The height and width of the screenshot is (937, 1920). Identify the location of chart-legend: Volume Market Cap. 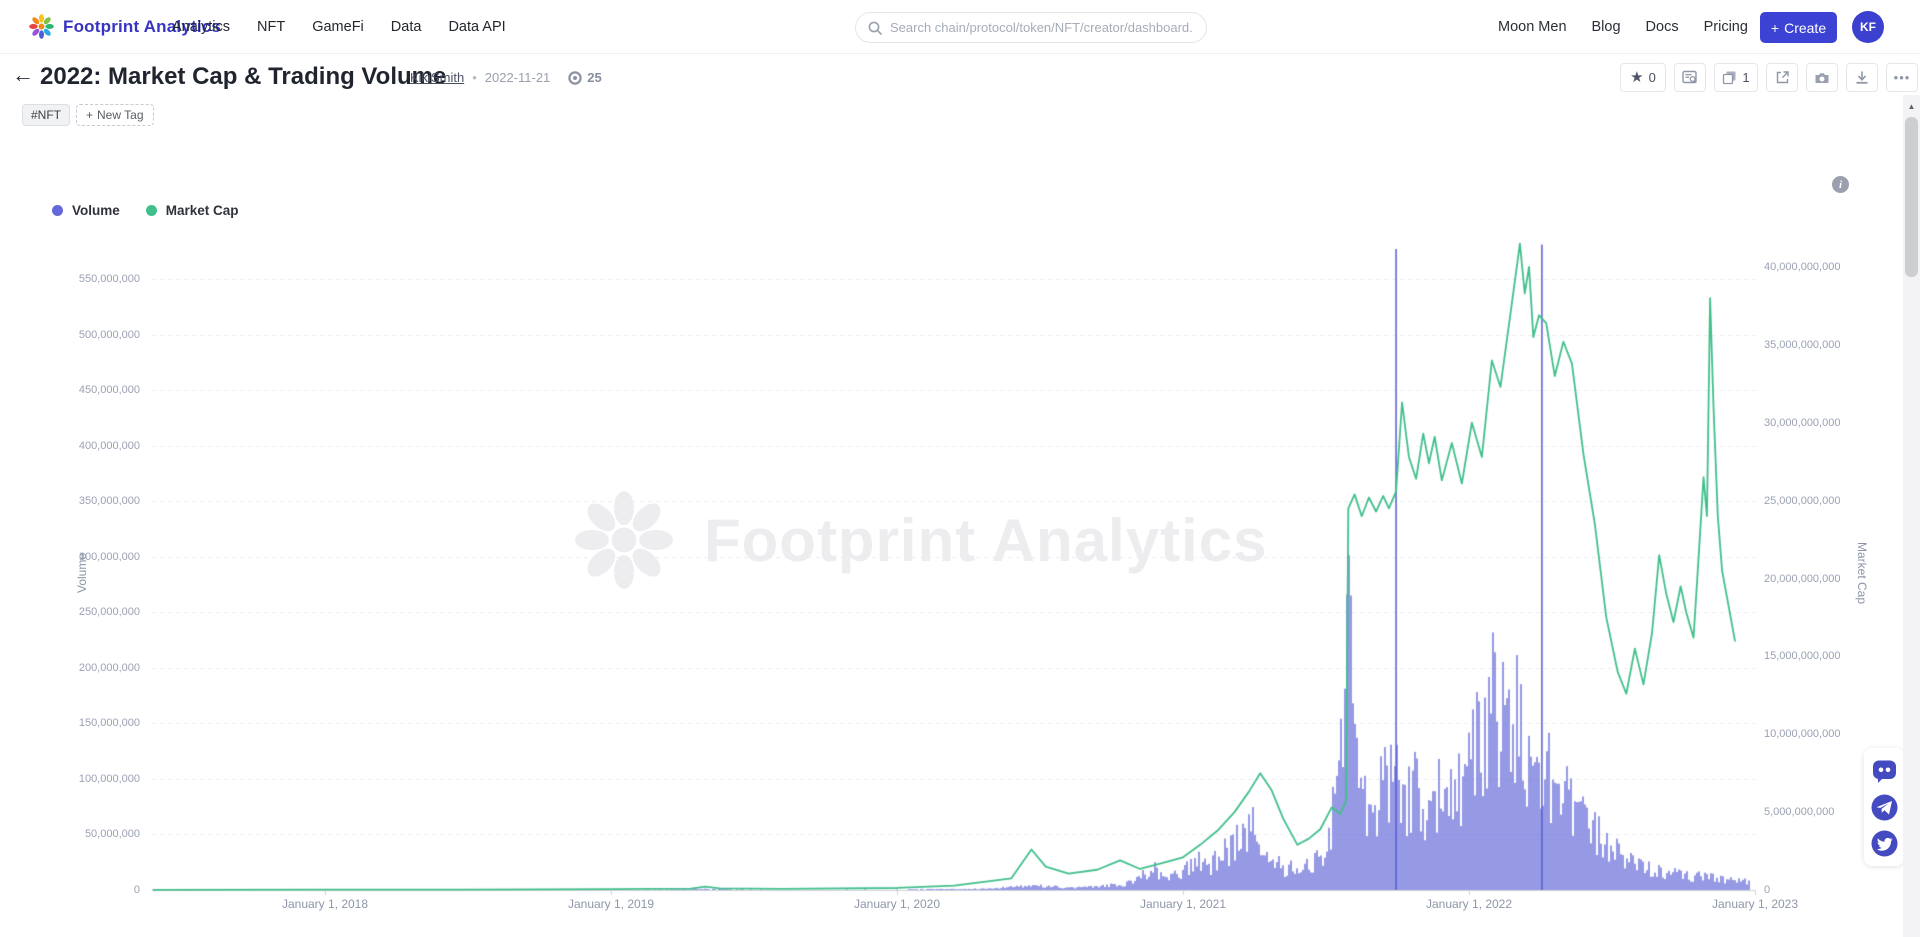
(145, 210).